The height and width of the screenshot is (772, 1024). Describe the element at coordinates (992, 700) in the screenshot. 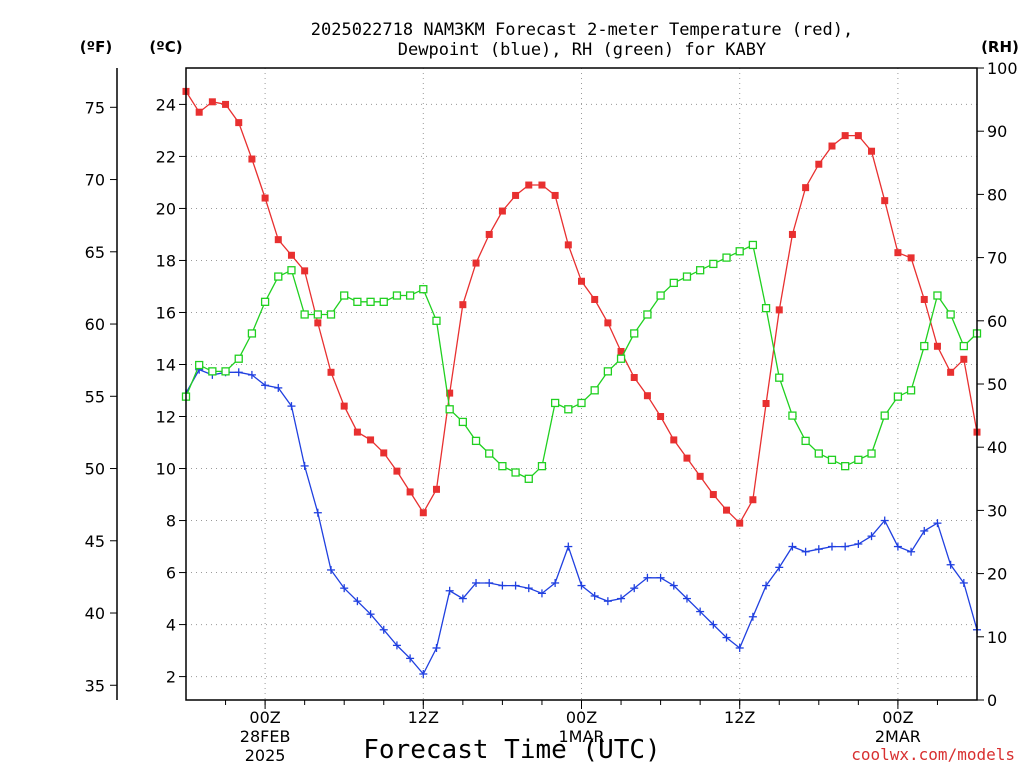

I see `rh-tick-label: 0` at that location.